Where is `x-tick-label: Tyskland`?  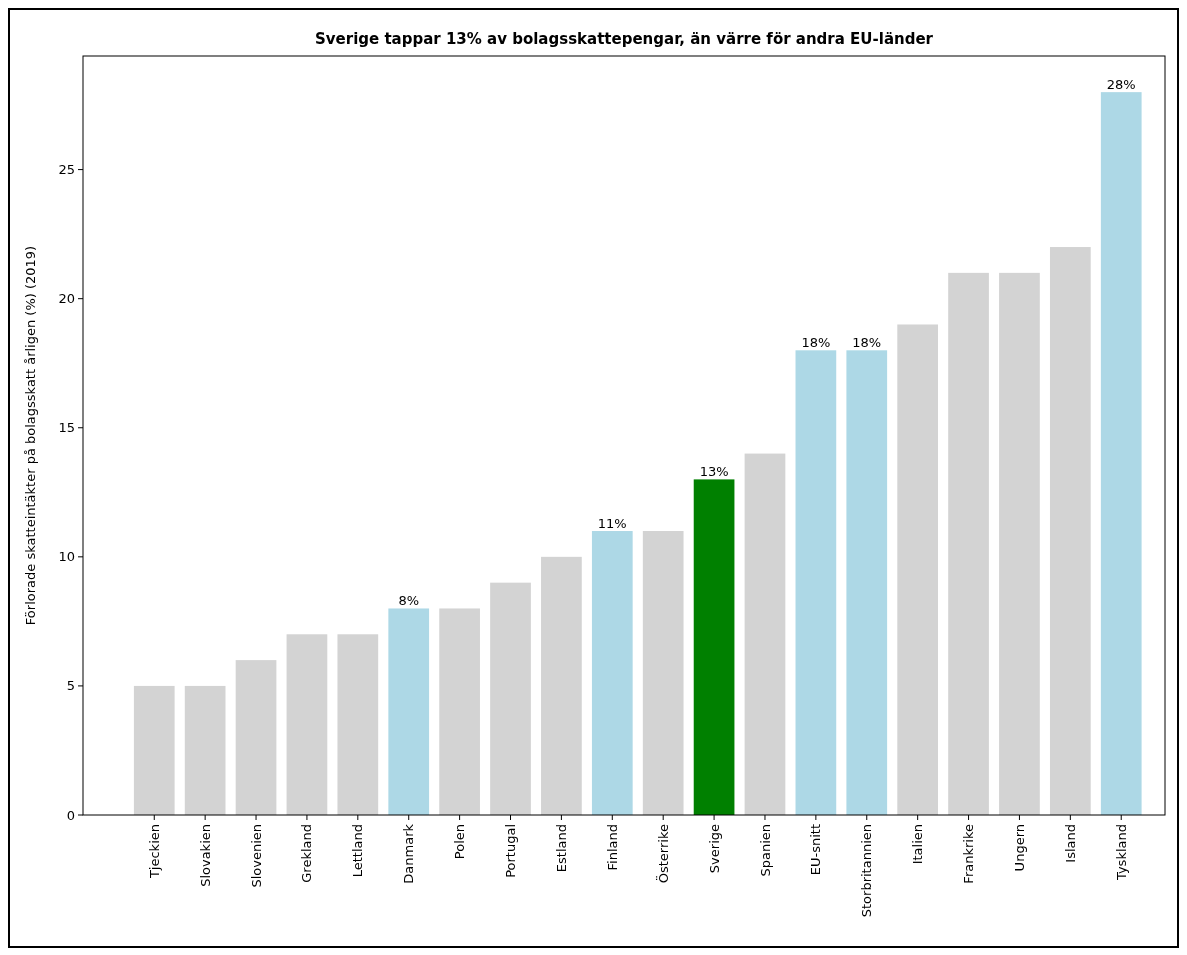 x-tick-label: Tyskland is located at coordinates (1121, 852).